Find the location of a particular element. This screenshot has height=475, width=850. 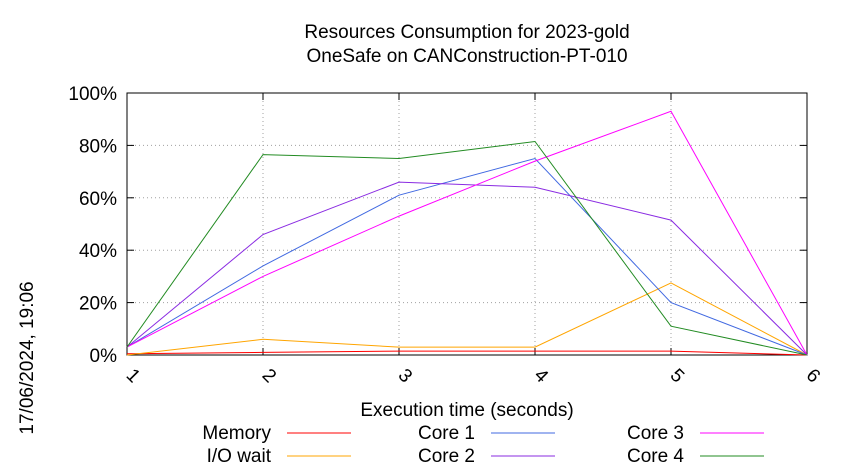

y-tick-label: 100% is located at coordinates (92, 94).